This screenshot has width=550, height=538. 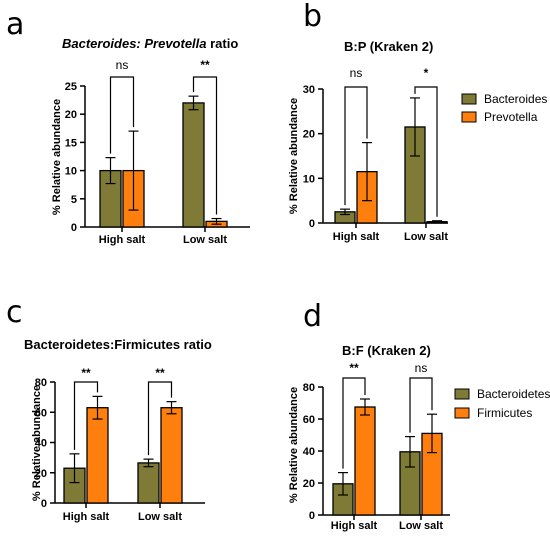 I want to click on panel-letter: d, so click(x=312, y=316).